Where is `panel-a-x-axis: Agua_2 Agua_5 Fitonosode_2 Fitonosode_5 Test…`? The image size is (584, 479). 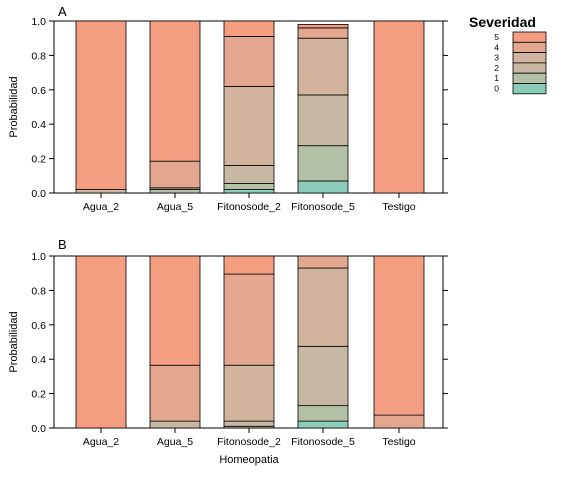
panel-a-x-axis: Agua_2 Agua_5 Fitonosode_2 Fitonosode_5 Test… is located at coordinates (249, 203).